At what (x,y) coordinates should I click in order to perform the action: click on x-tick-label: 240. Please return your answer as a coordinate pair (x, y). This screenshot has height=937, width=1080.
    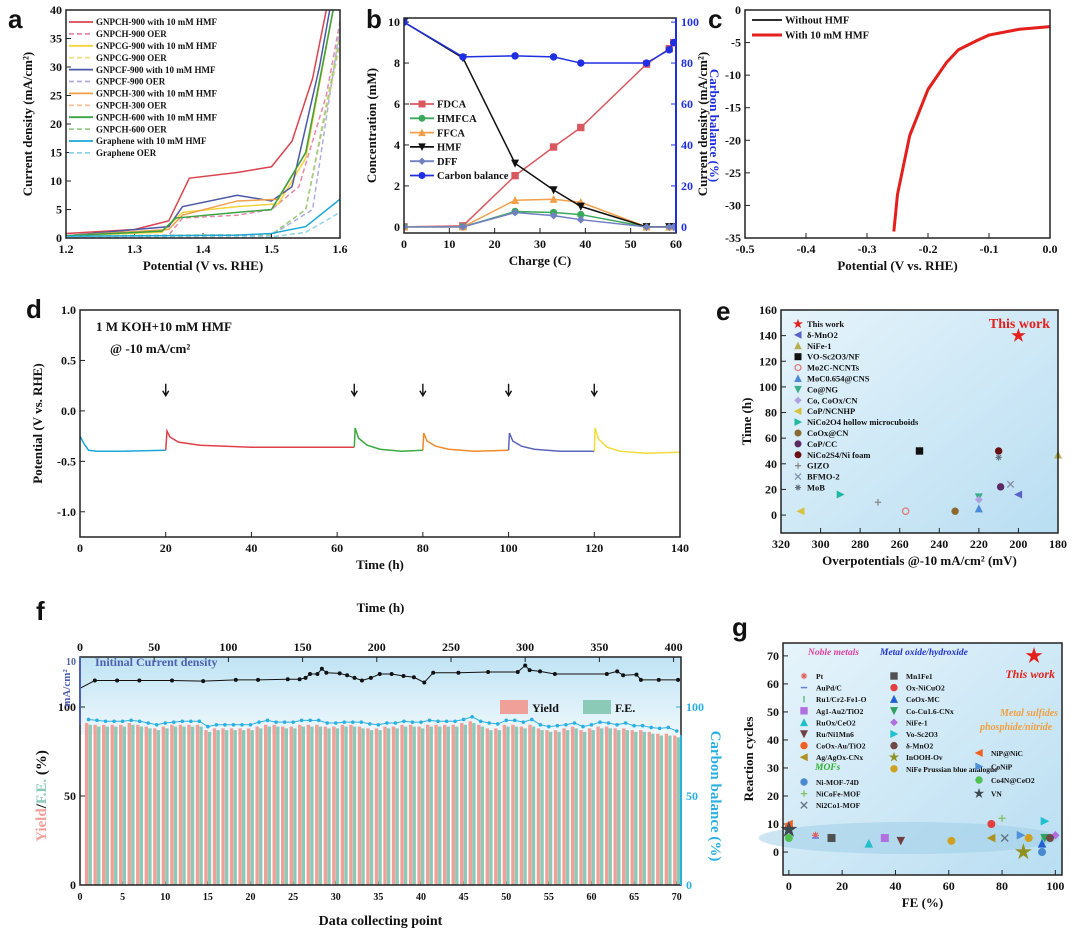
    Looking at the image, I should click on (939, 544).